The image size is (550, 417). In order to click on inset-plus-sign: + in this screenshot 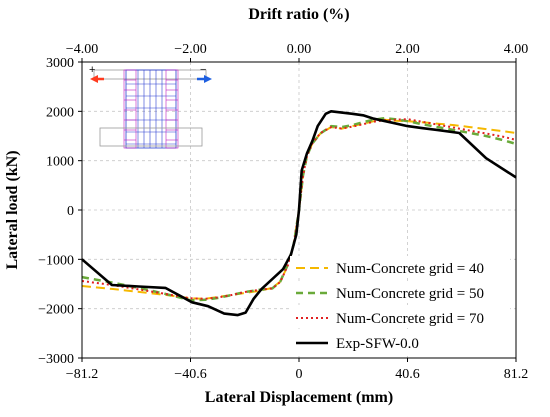, I will do `click(92, 70)`.